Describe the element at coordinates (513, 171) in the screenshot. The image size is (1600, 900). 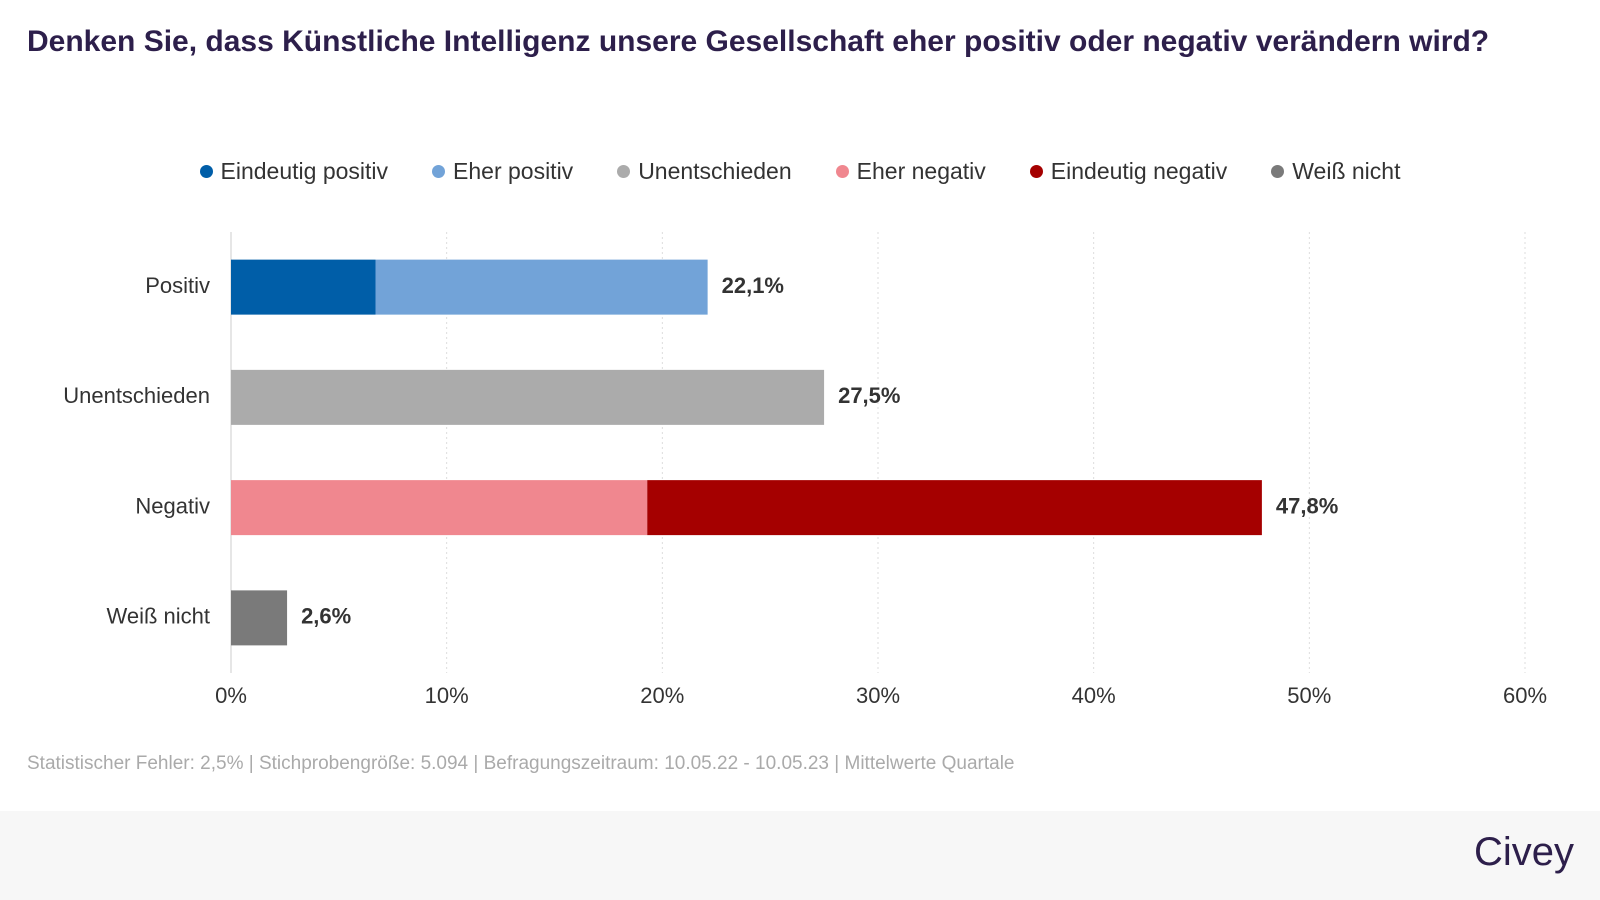
I see `legend-label: Eher positiv` at that location.